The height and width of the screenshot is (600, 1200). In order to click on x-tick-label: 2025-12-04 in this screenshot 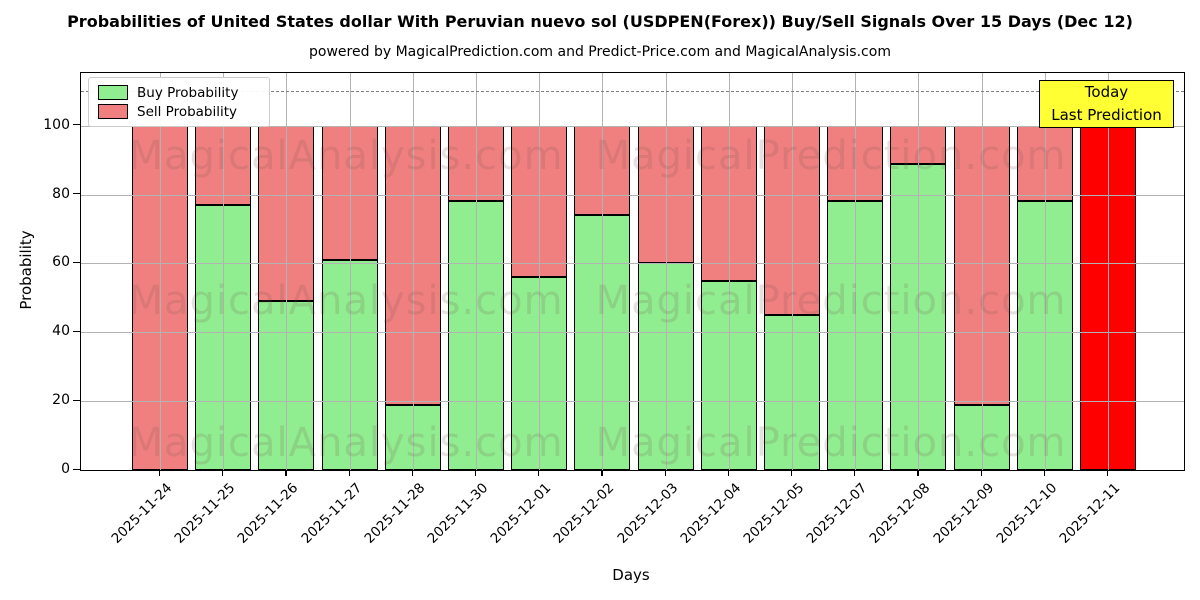, I will do `click(711, 513)`.